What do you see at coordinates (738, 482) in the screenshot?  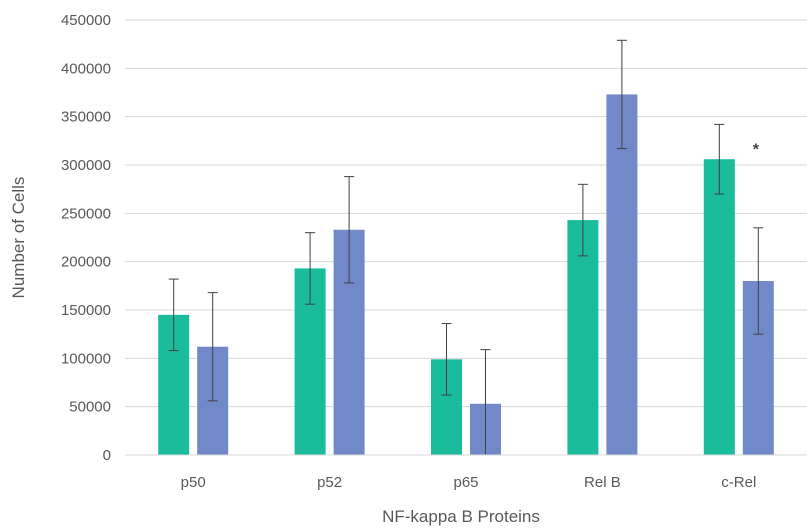 I see `x-tick-label: c-Rel` at bounding box center [738, 482].